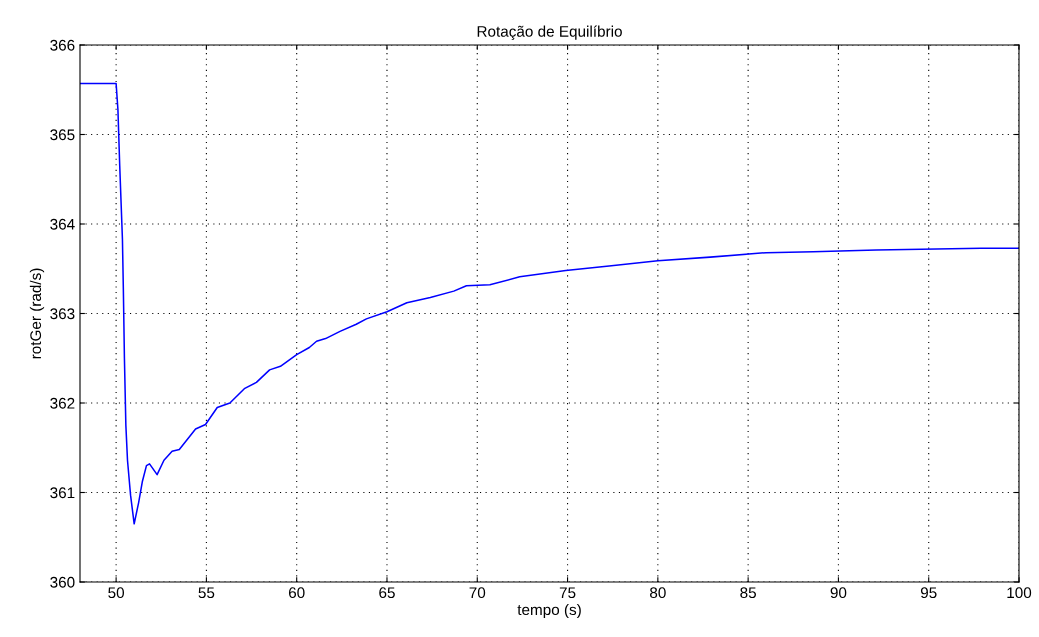 The image size is (1039, 637). What do you see at coordinates (928, 593) in the screenshot?
I see `x-tick-label: 95` at bounding box center [928, 593].